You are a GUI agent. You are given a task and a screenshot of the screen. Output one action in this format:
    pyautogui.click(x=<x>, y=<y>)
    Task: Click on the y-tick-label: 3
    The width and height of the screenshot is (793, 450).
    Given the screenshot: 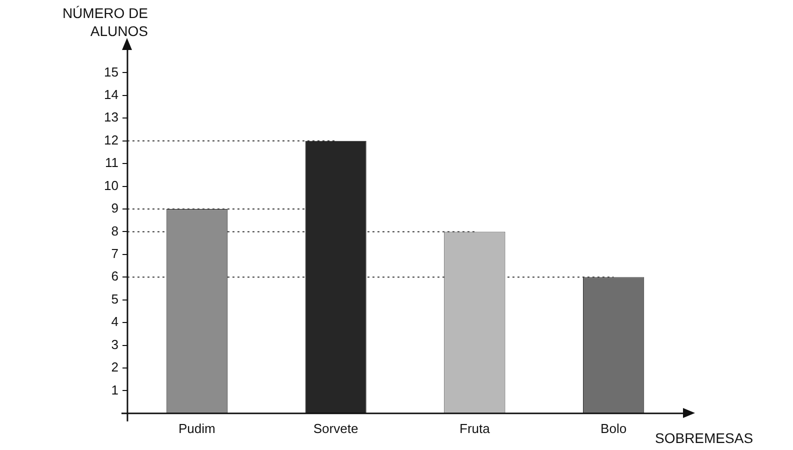 What is the action you would take?
    pyautogui.click(x=114, y=344)
    